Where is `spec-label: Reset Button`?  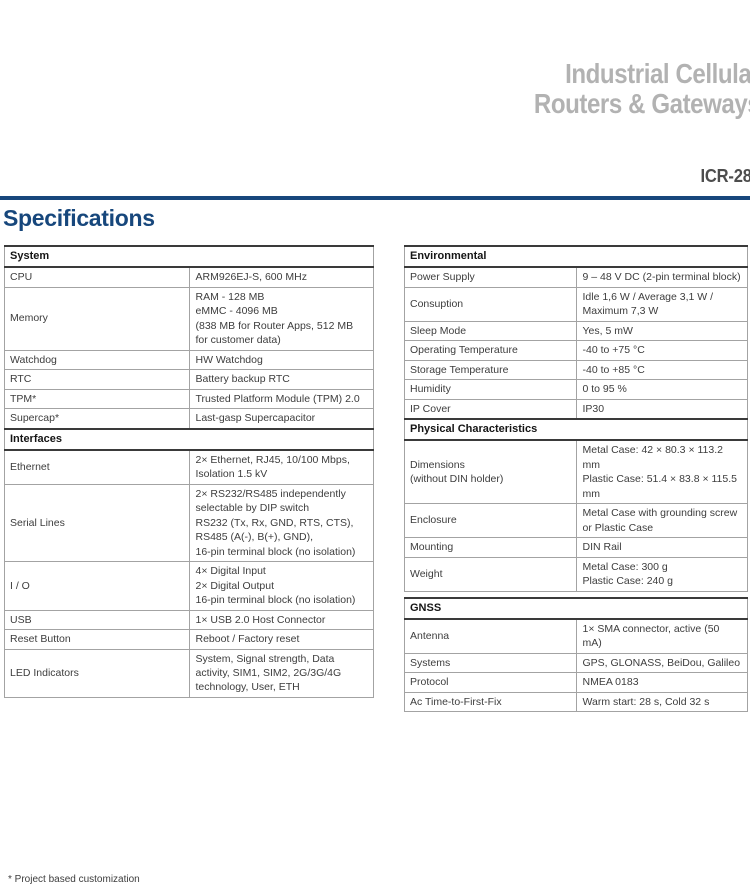 spec-label: Reset Button is located at coordinates (97, 639).